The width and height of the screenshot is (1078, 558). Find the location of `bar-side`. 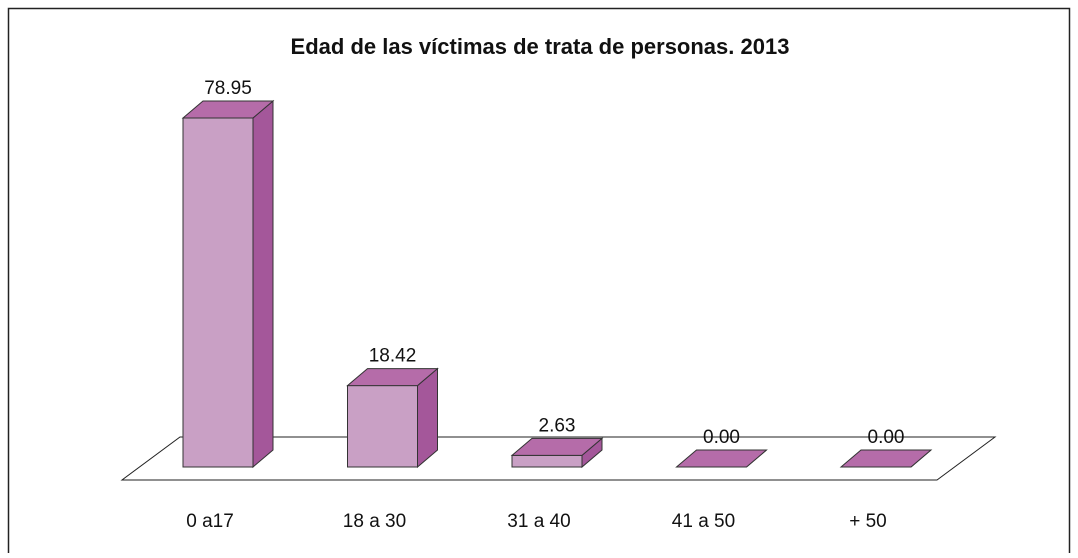

bar-side is located at coordinates (263, 284).